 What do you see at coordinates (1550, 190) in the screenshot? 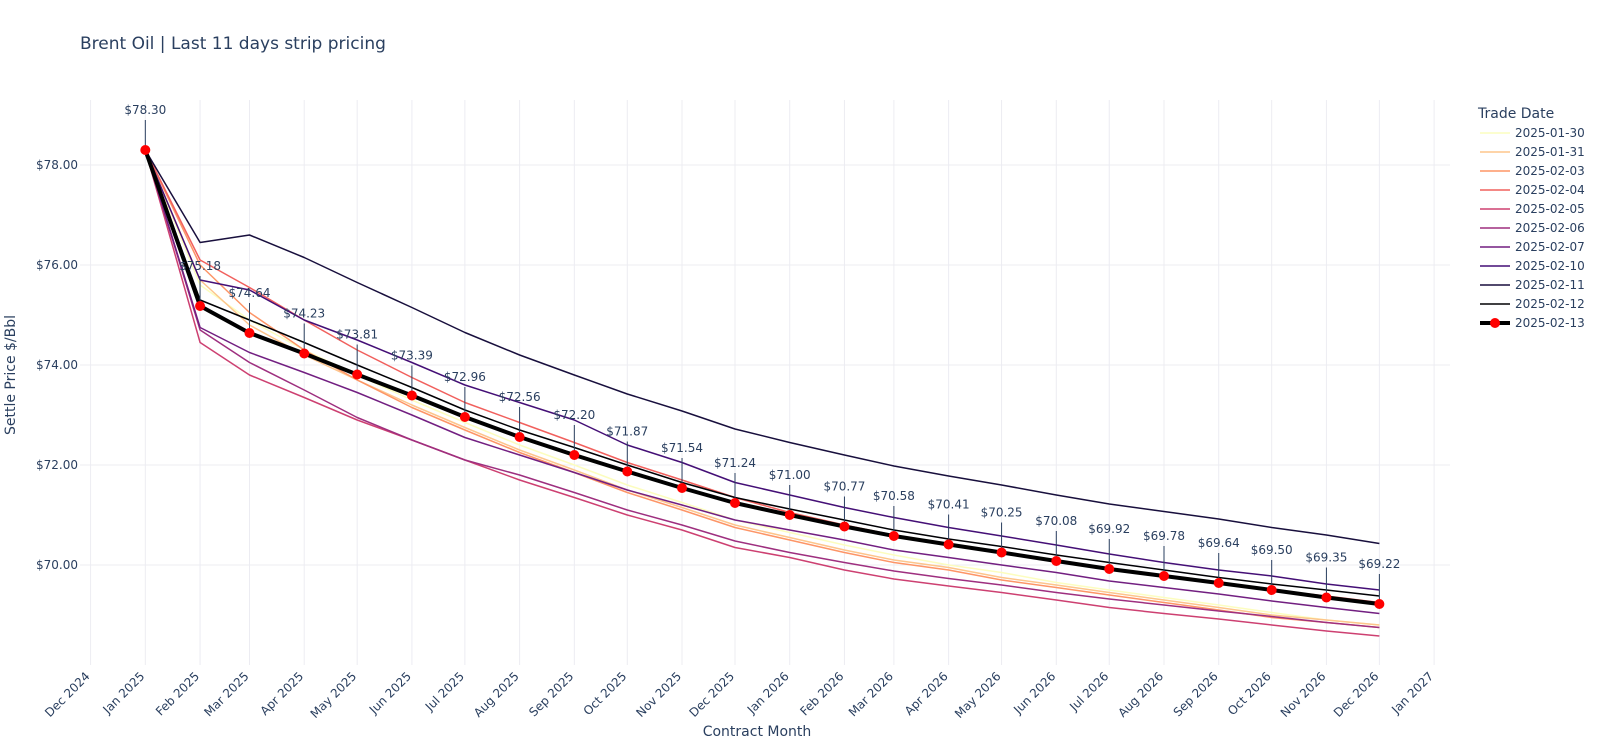
I see `legend-label: 2025-02-04` at bounding box center [1550, 190].